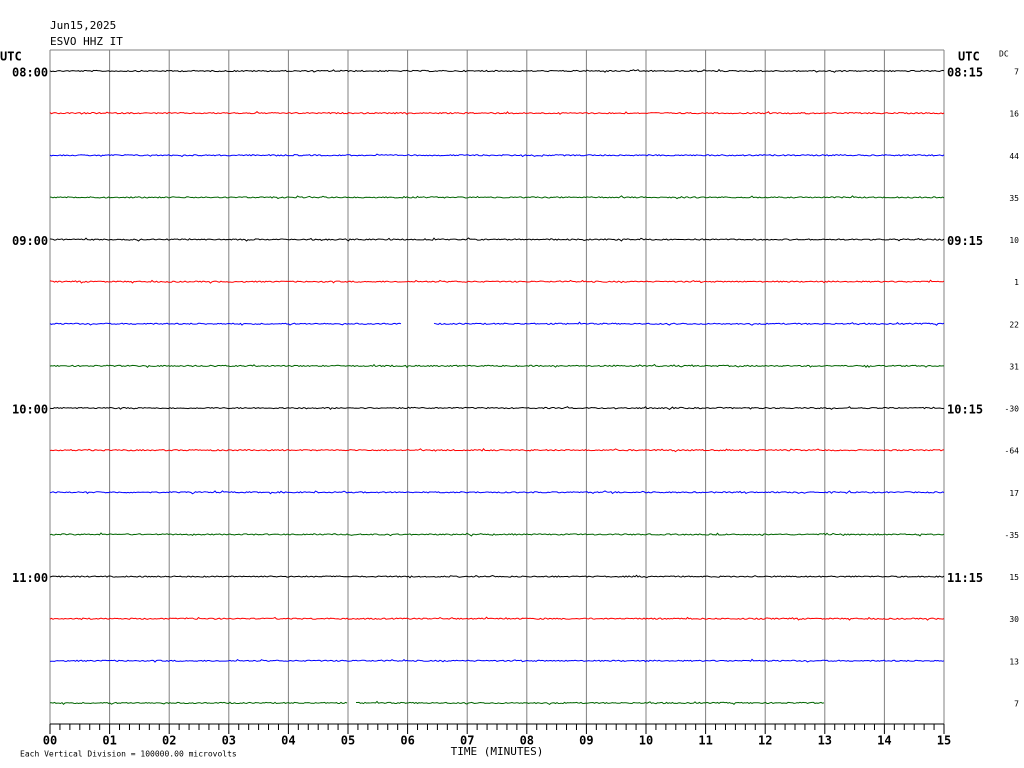 Image resolution: width=1024 pixels, height=768 pixels. Describe the element at coordinates (1014, 493) in the screenshot. I see `dc-value: 17` at that location.